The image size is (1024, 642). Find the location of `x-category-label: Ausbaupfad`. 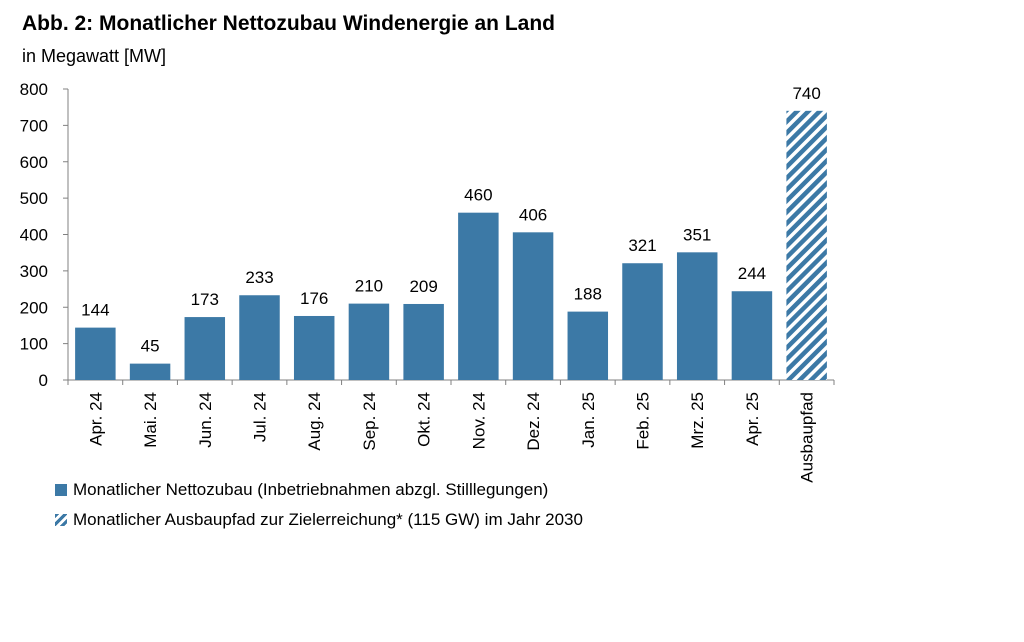

x-category-label: Ausbaupfad is located at coordinates (807, 437).